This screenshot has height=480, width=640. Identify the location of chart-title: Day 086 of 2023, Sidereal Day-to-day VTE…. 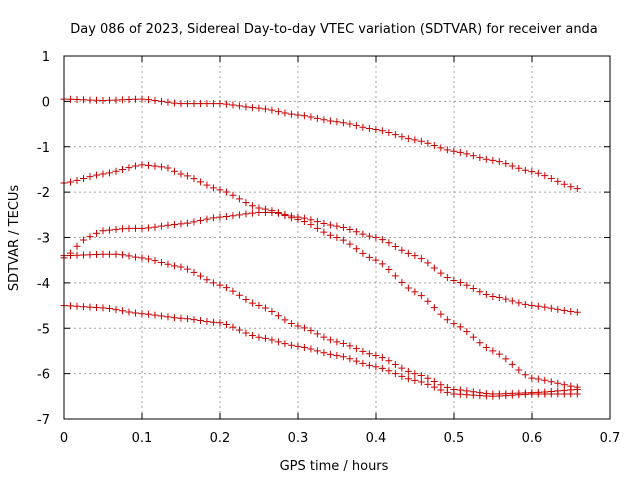
(334, 29).